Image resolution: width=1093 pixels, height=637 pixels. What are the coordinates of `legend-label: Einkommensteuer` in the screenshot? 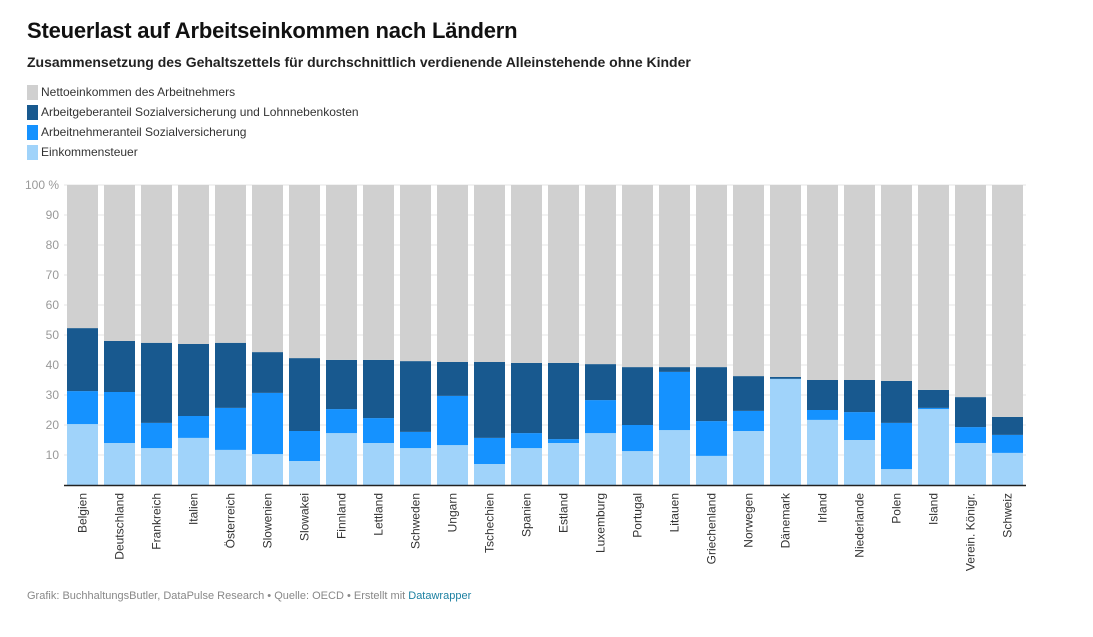 It's located at (89, 152).